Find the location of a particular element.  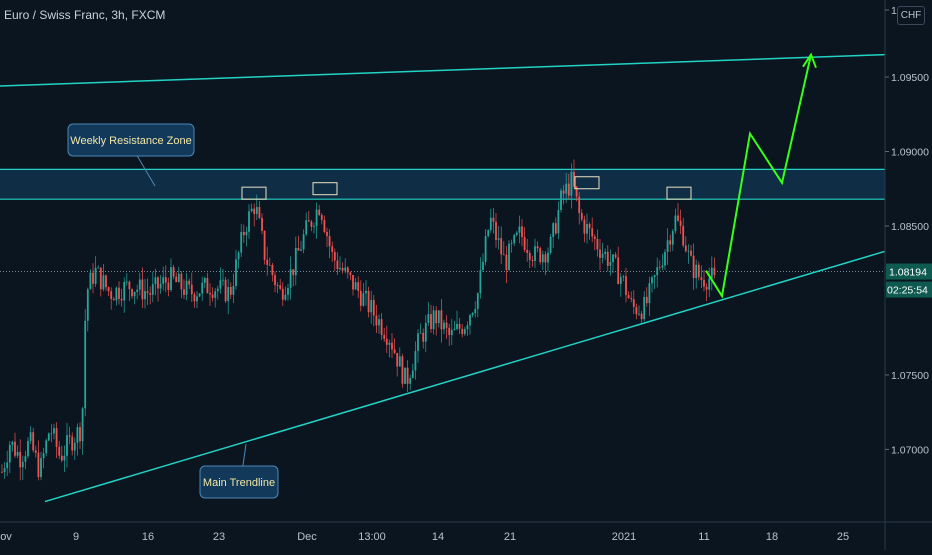

time-tick-label: 23 is located at coordinates (219, 537).